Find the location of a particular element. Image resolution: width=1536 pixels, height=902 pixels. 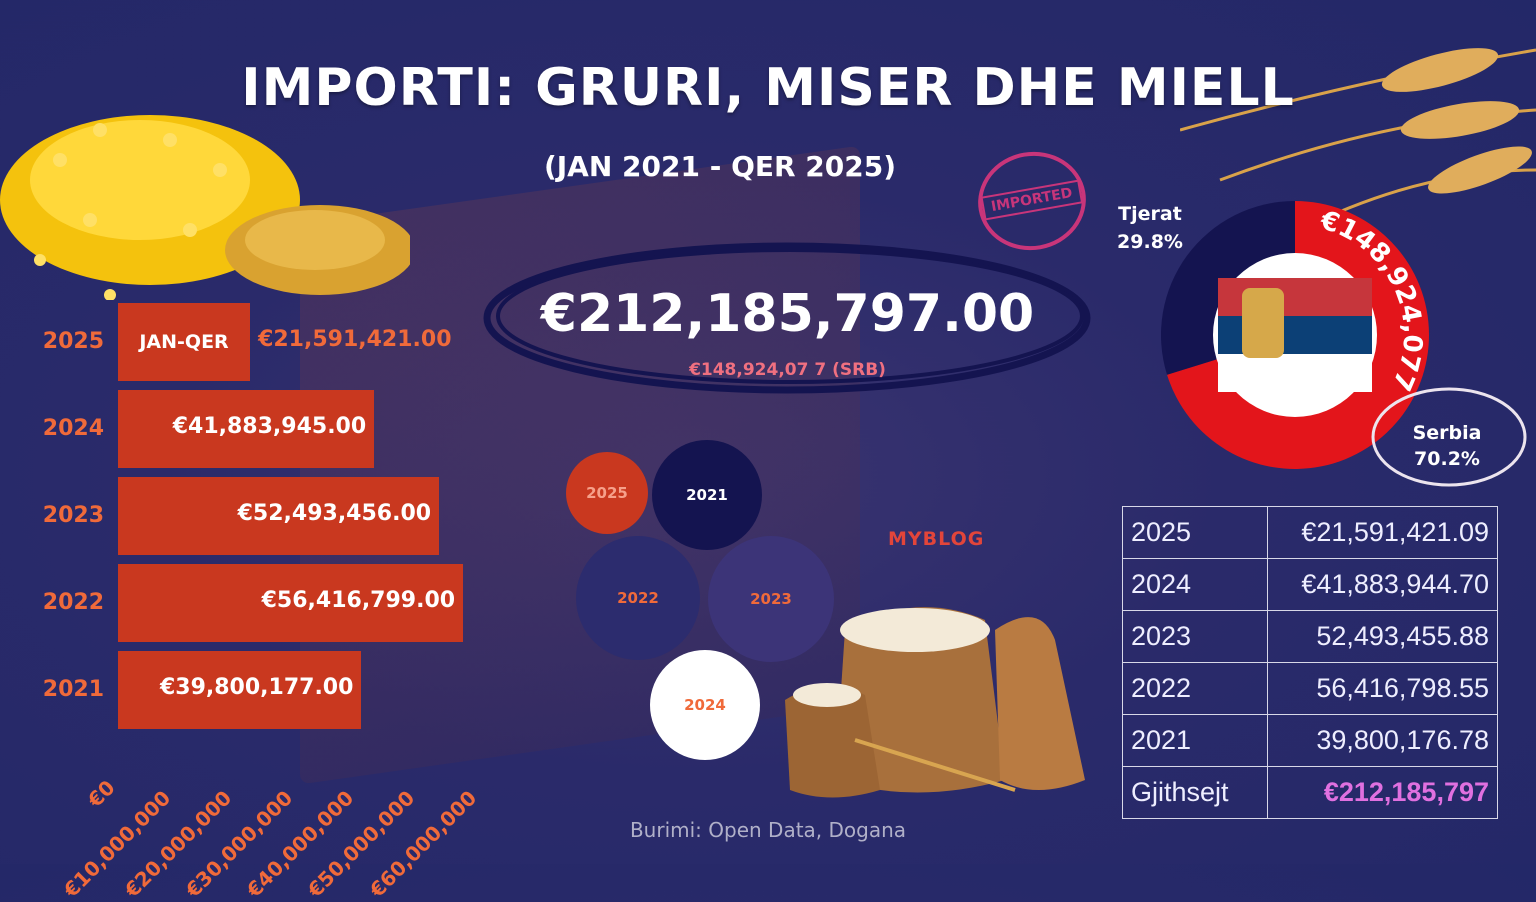

bar-year-label: 2021 is located at coordinates (73, 689).